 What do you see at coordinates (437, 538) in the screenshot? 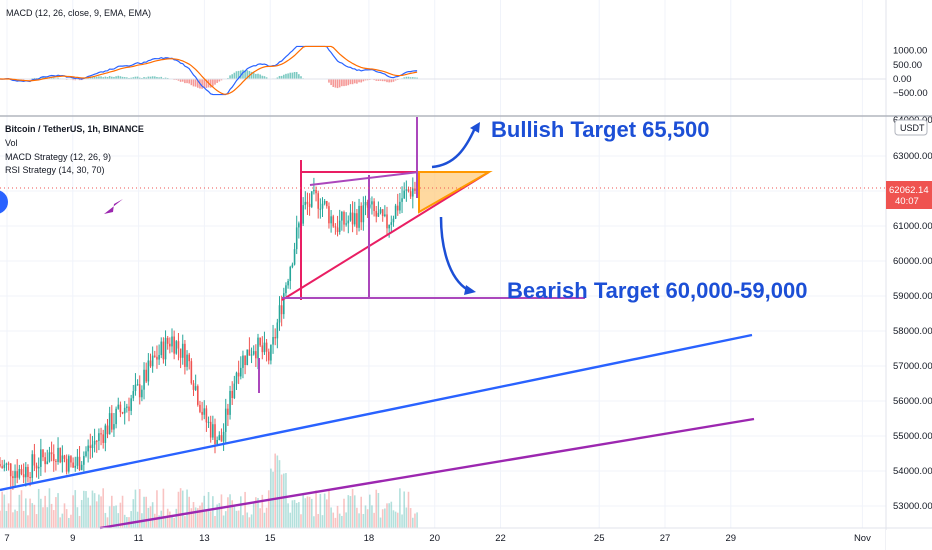
I see `time-axis: 7 9 11 13 15 18 20 22 25 27 29 Nov` at bounding box center [437, 538].